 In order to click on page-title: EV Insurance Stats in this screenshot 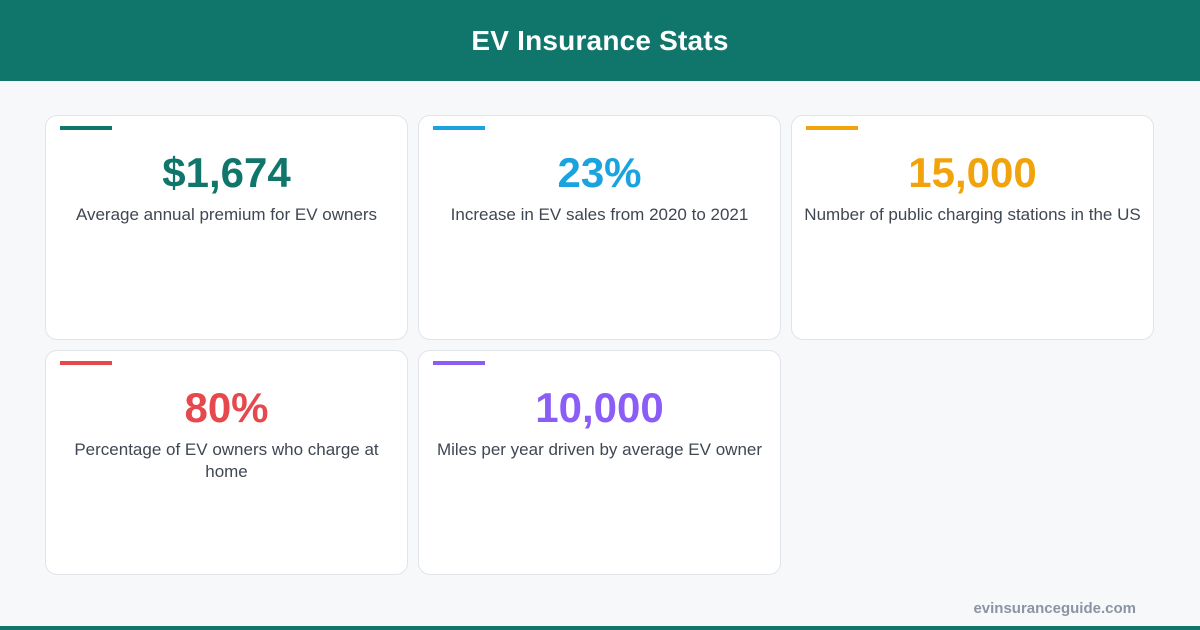, I will do `click(600, 40)`.